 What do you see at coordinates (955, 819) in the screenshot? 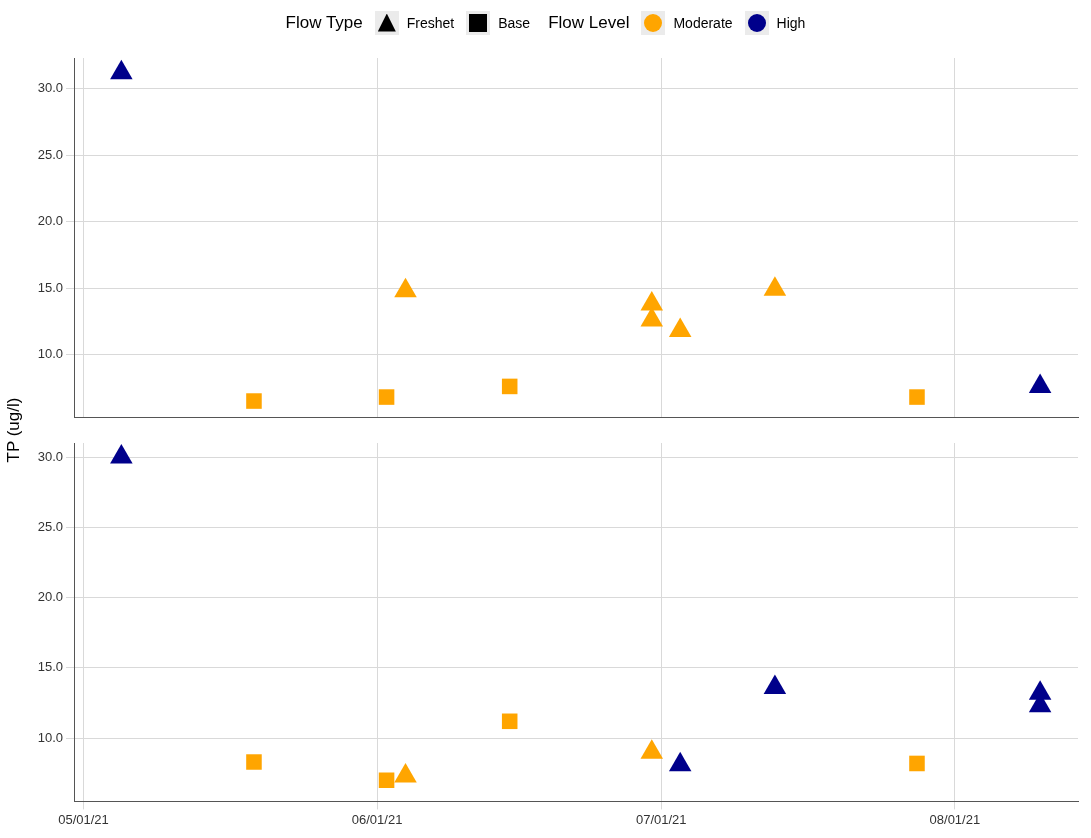
I see `x-tick-label: 08/01/21` at bounding box center [955, 819].